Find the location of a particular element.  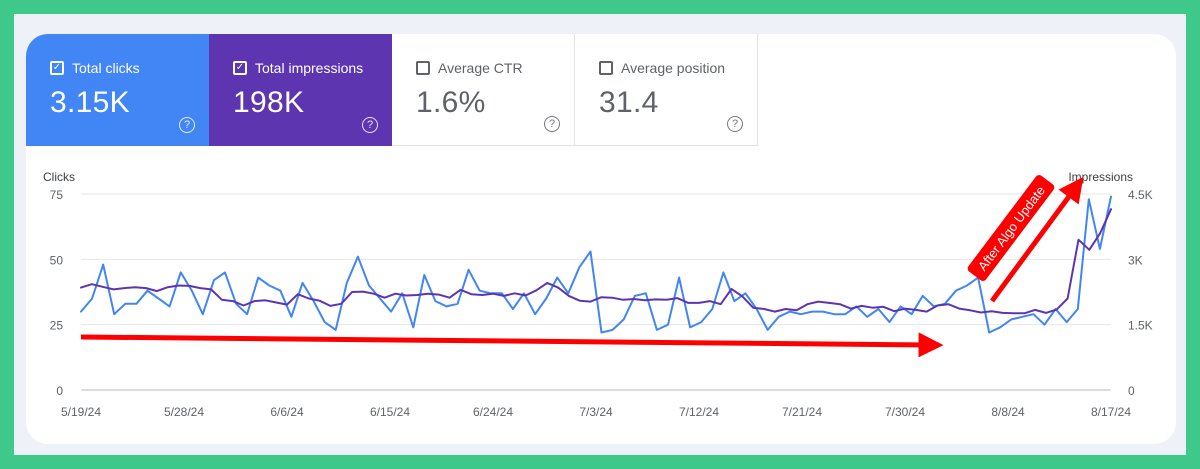

trend-arrow-up is located at coordinates (1036, 239).